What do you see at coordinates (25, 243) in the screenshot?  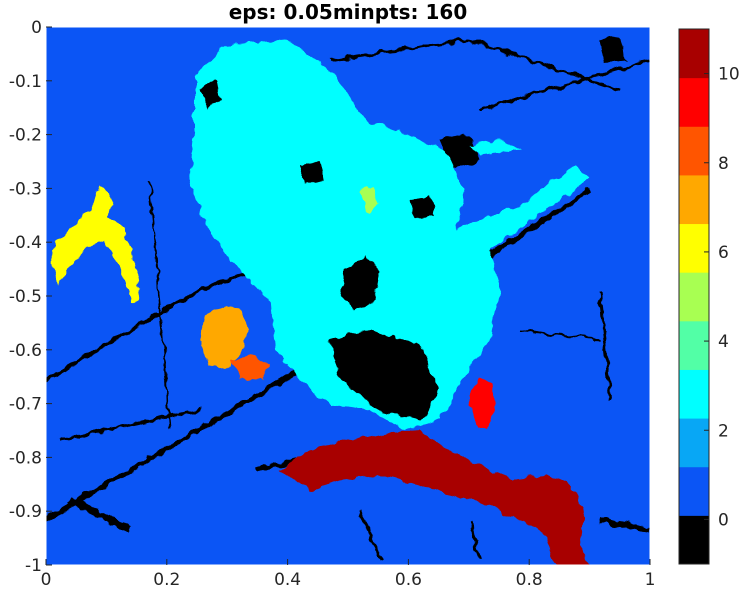 I see `y-tick-label: -0.4` at bounding box center [25, 243].